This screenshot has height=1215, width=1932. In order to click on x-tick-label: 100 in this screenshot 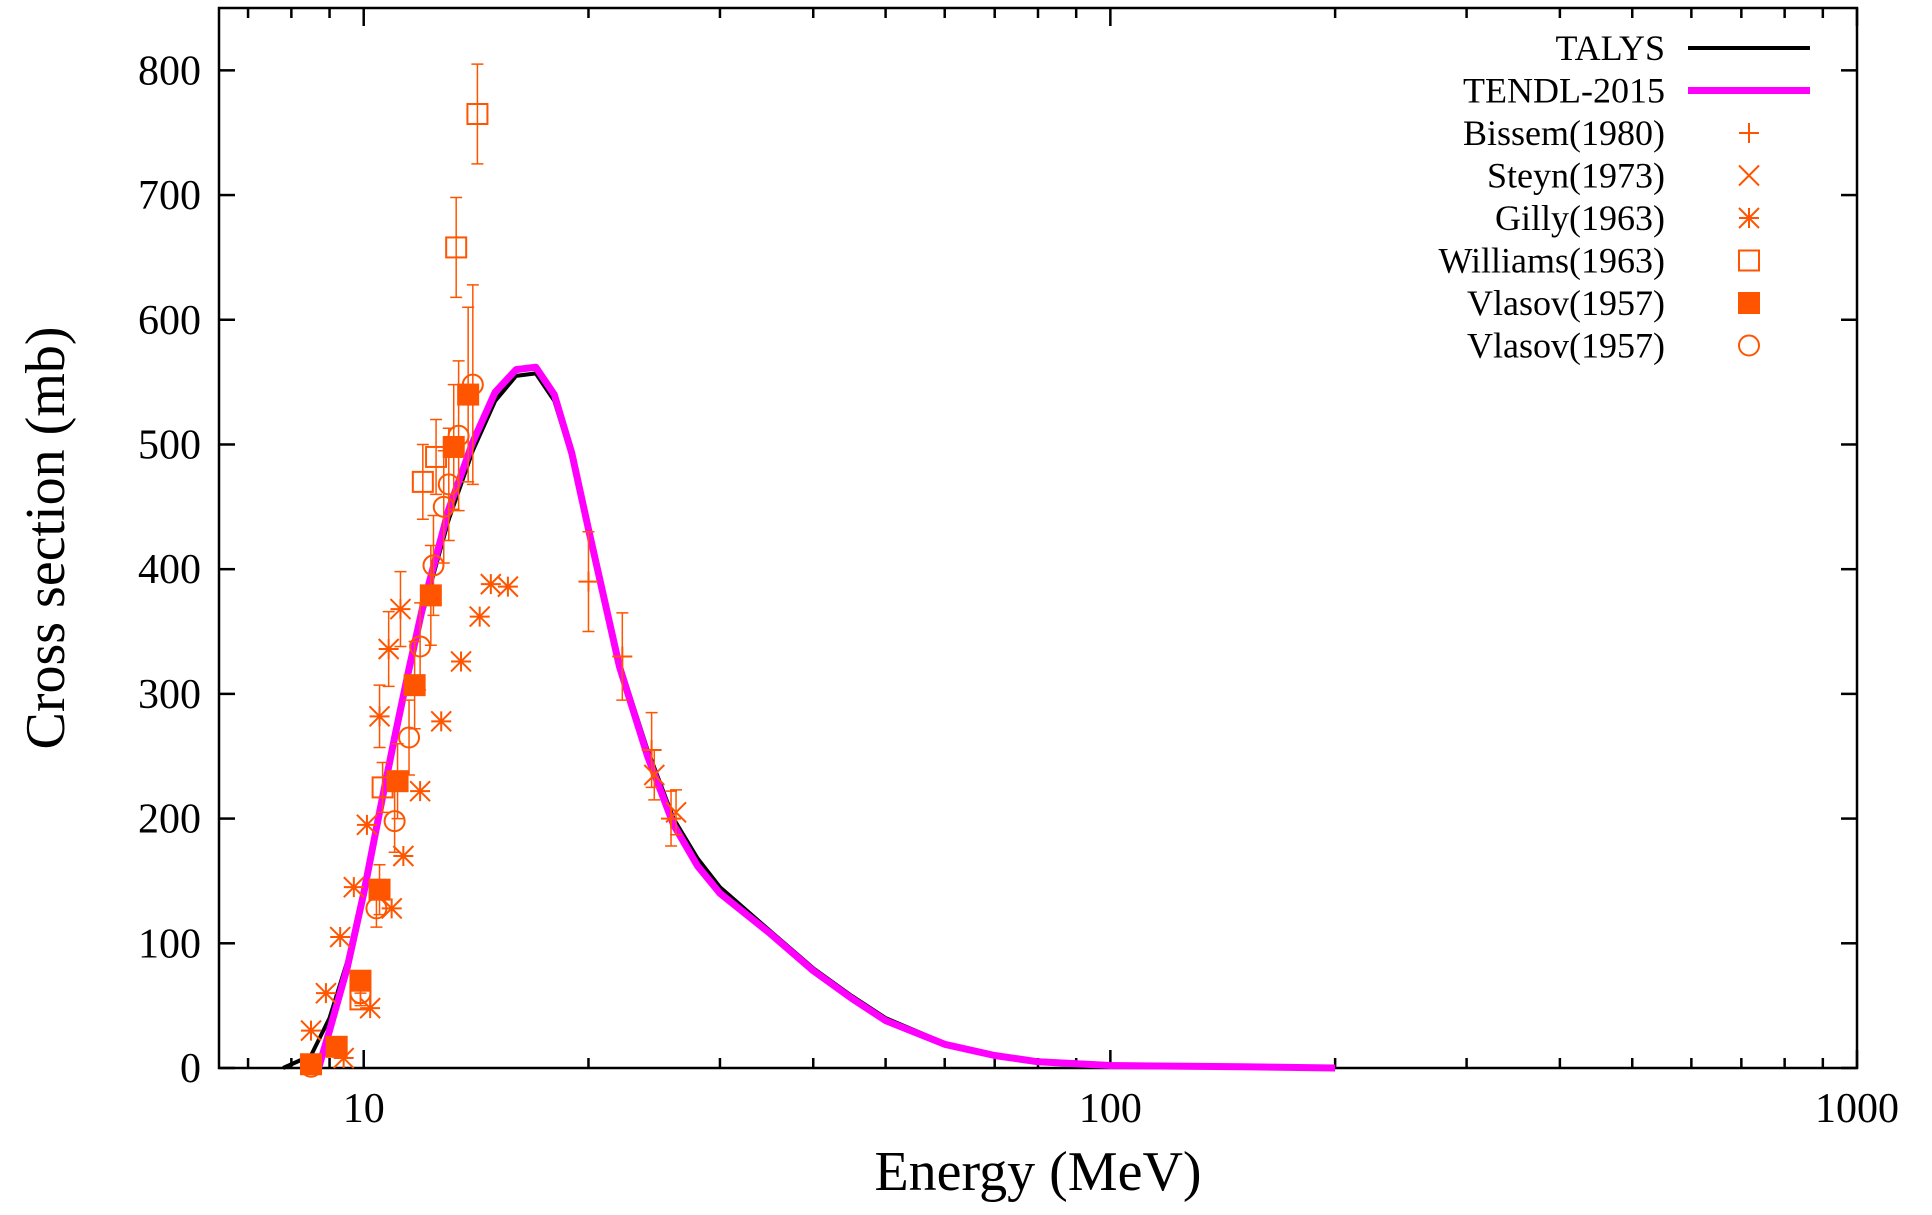, I will do `click(1110, 1109)`.